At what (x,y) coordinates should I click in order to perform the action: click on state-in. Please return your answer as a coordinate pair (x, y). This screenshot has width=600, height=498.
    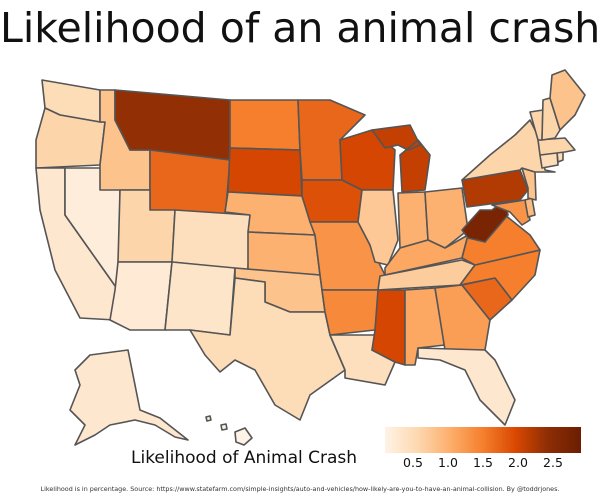
    Looking at the image, I should click on (413, 220).